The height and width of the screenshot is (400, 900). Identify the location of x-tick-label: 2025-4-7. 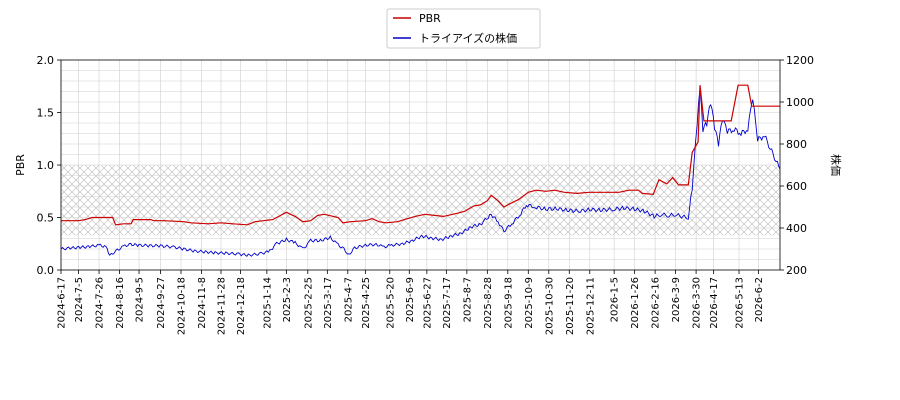
(348, 299).